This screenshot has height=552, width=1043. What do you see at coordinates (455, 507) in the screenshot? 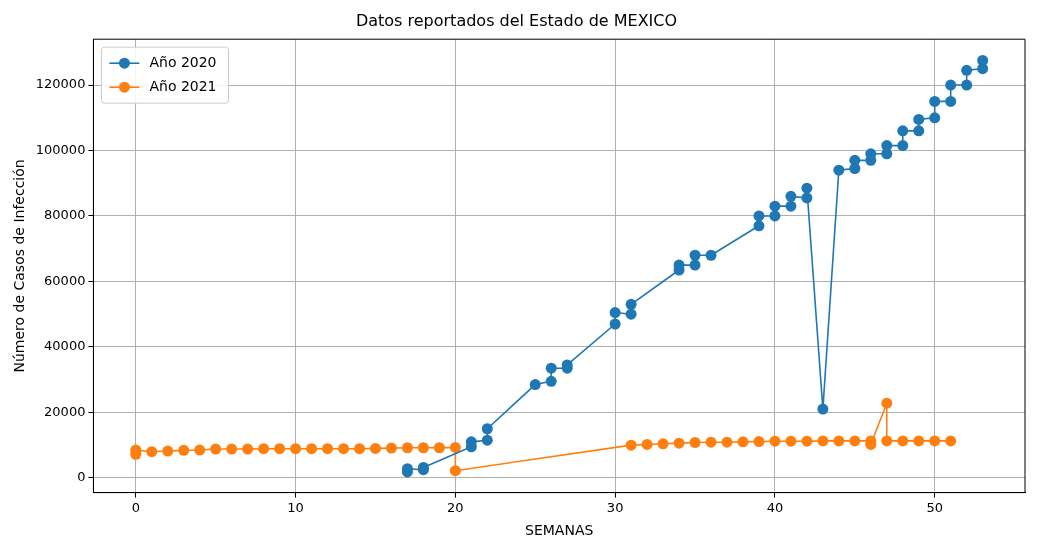
I see `x-tick-label: 20` at bounding box center [455, 507].